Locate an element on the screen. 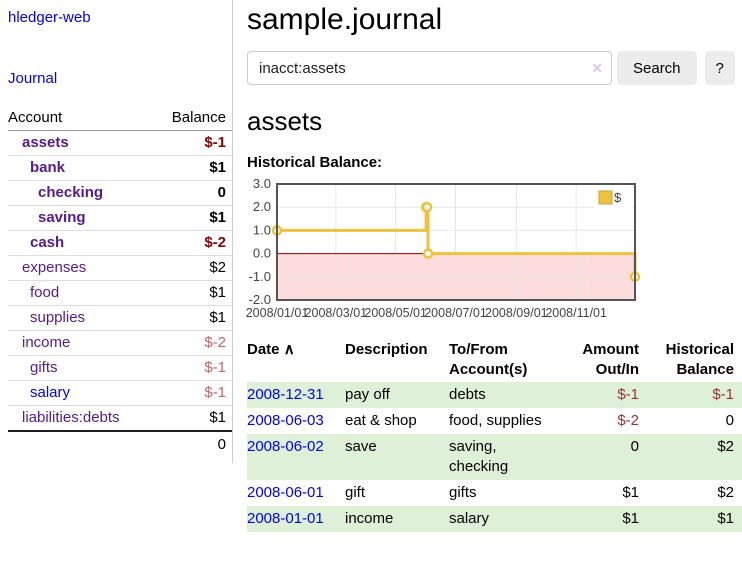  transaction-accounts: salary is located at coordinates (469, 518).